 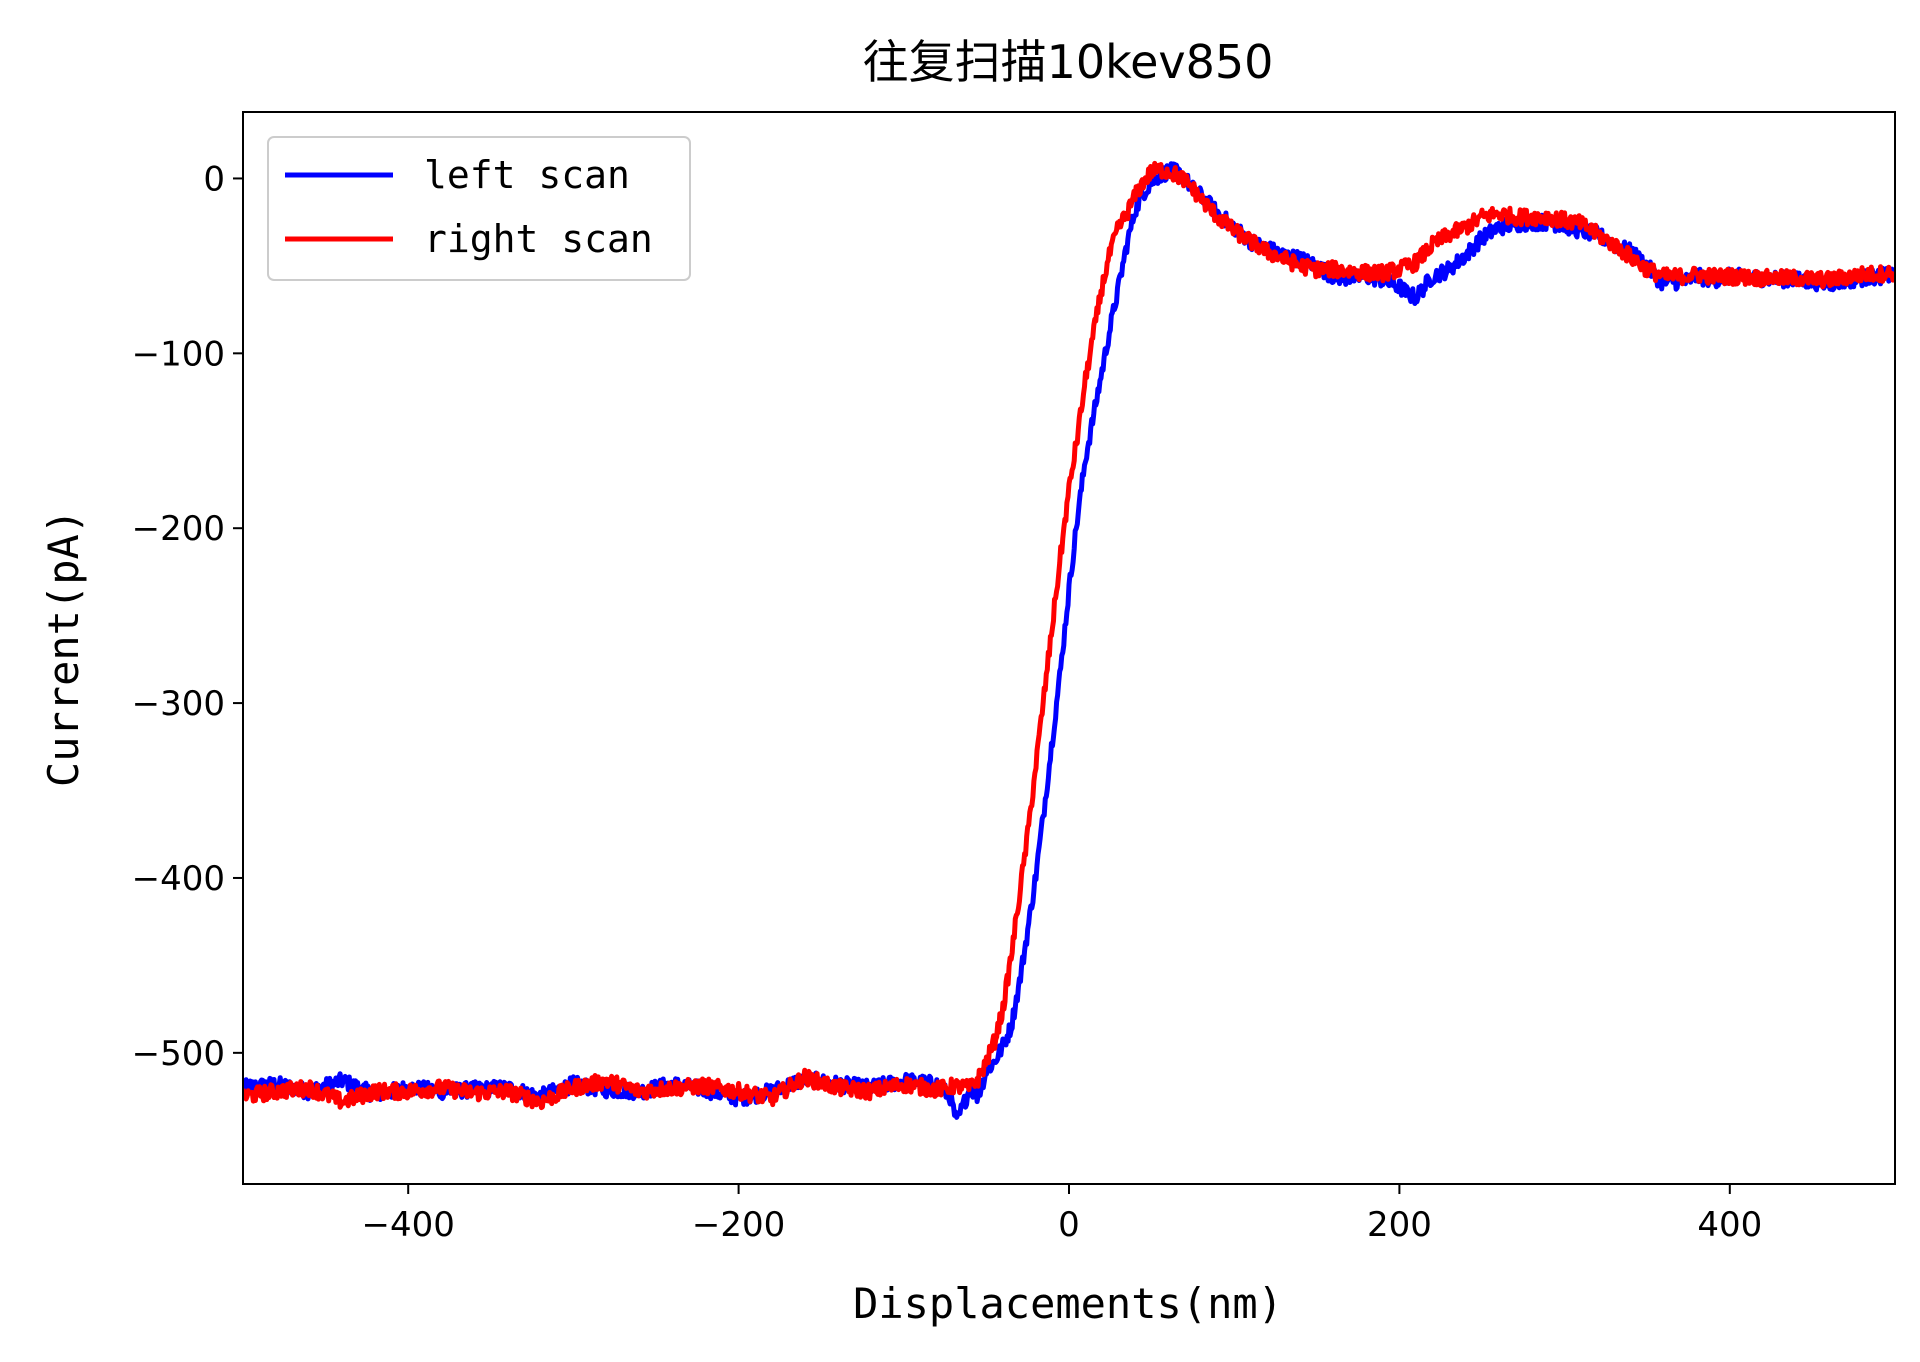 I want to click on y-tick-label: −500, so click(x=178, y=1054).